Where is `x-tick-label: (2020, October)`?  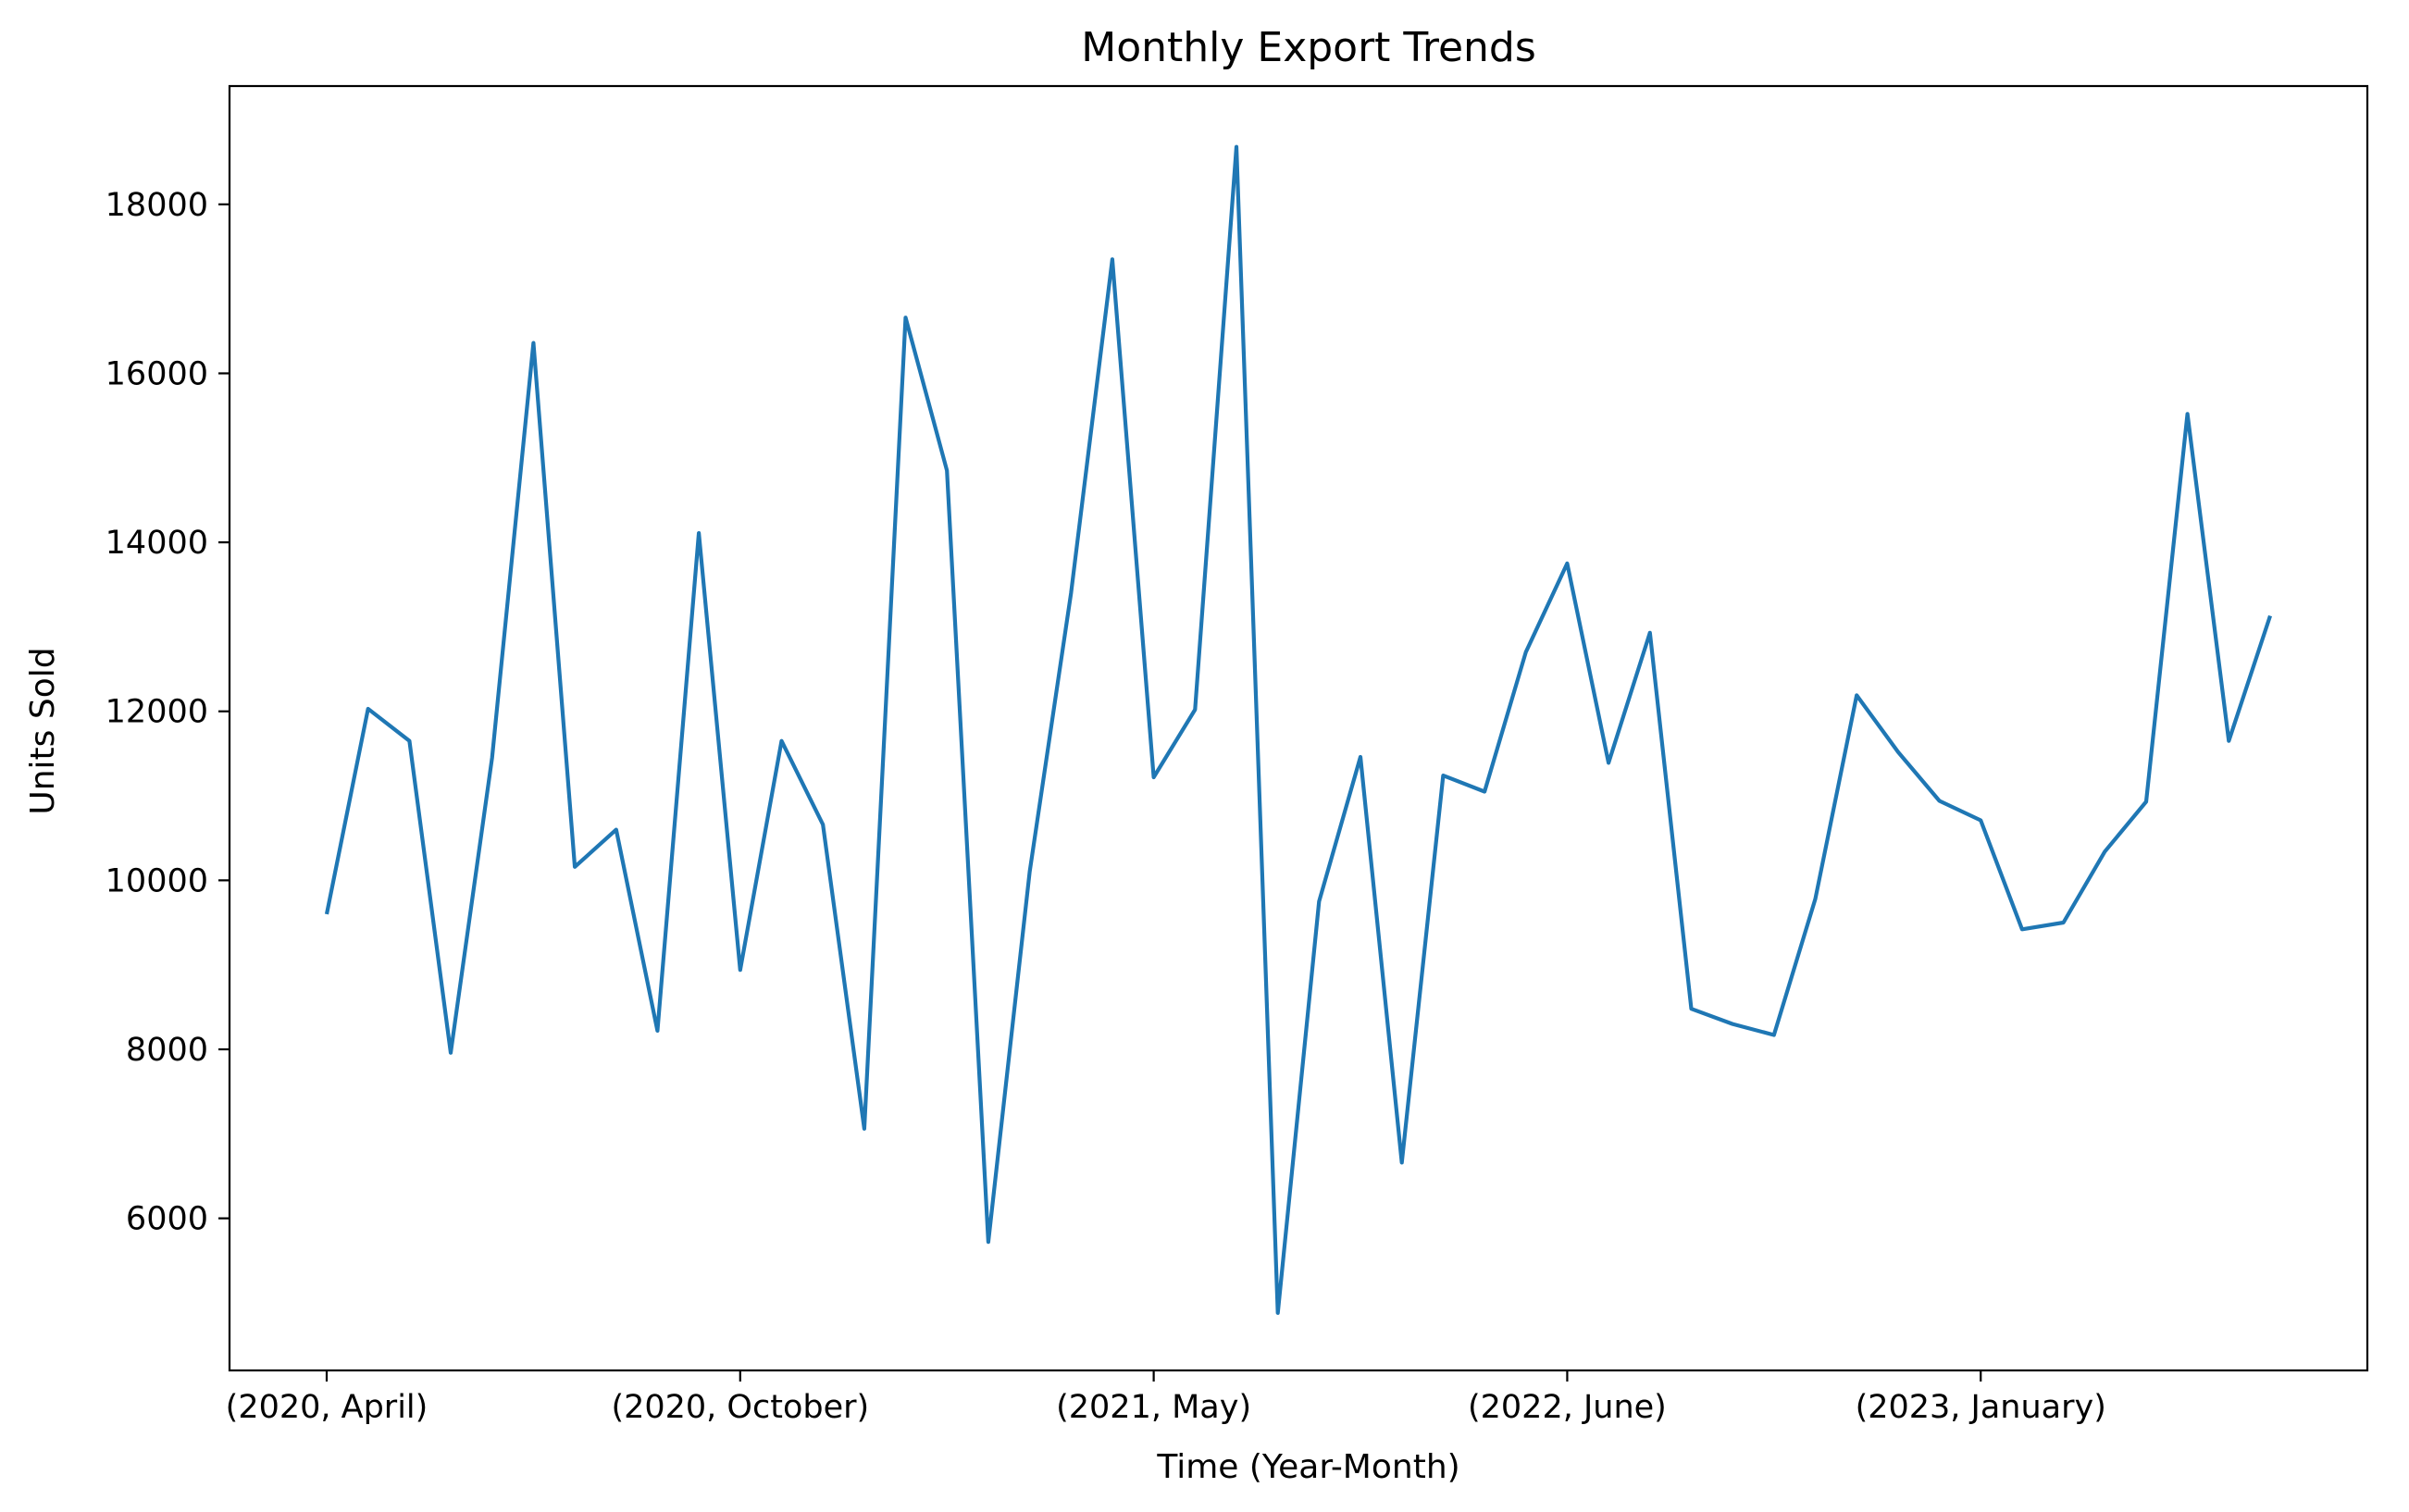
x-tick-label: (2020, October) is located at coordinates (740, 1407).